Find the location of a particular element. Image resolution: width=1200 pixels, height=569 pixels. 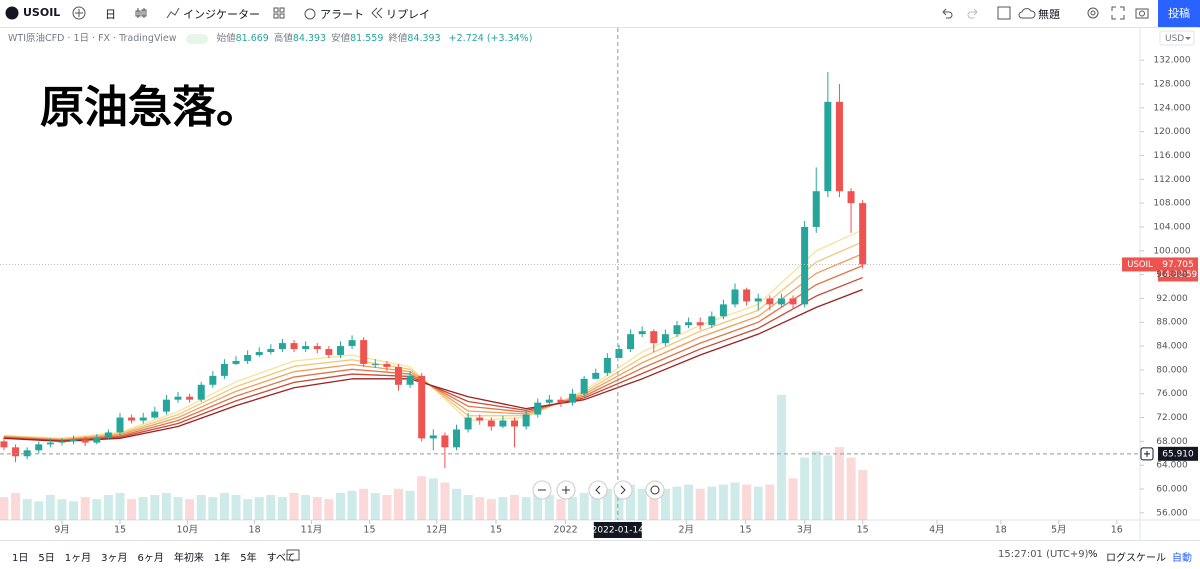

snapshot is located at coordinates (1142, 13).